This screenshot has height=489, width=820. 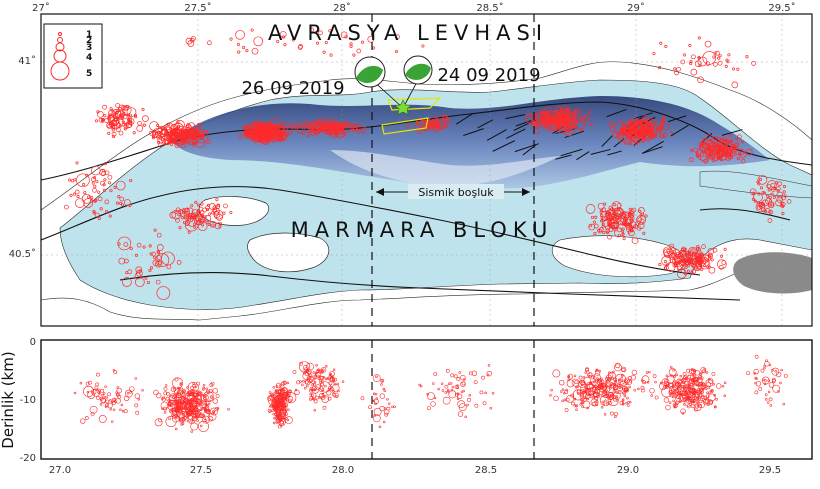 What do you see at coordinates (28, 400) in the screenshot?
I see `depth-tick-label: -10` at bounding box center [28, 400].